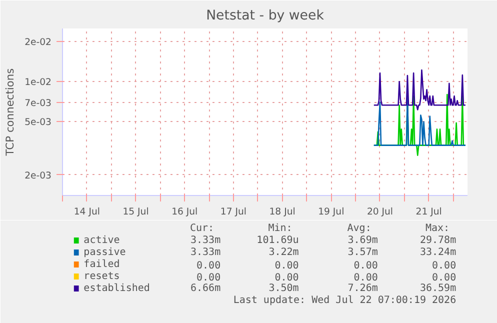 The width and height of the screenshot is (497, 323). What do you see at coordinates (437, 228) in the screenshot?
I see `text: Max:` at bounding box center [437, 228].